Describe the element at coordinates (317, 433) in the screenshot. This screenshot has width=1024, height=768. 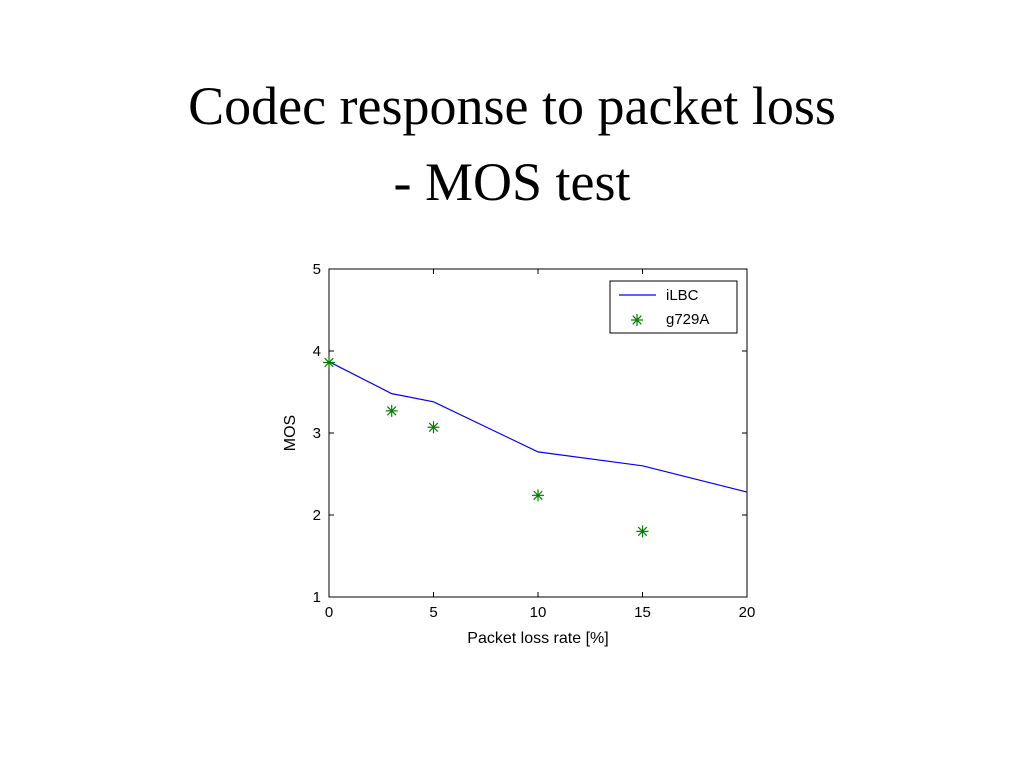
I see `y-tick-label: 3` at that location.